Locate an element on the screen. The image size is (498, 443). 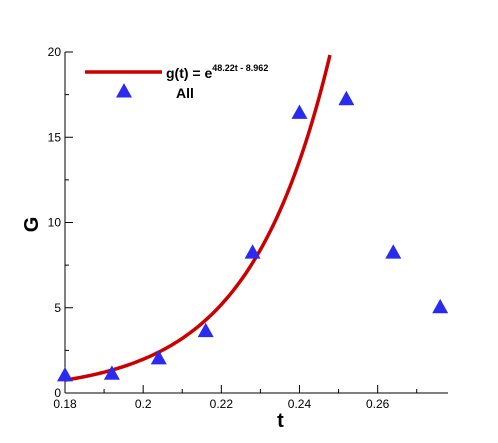
x-ticks: 0.18 0.2 0.22 0.24 0.26 is located at coordinates (235, 398).